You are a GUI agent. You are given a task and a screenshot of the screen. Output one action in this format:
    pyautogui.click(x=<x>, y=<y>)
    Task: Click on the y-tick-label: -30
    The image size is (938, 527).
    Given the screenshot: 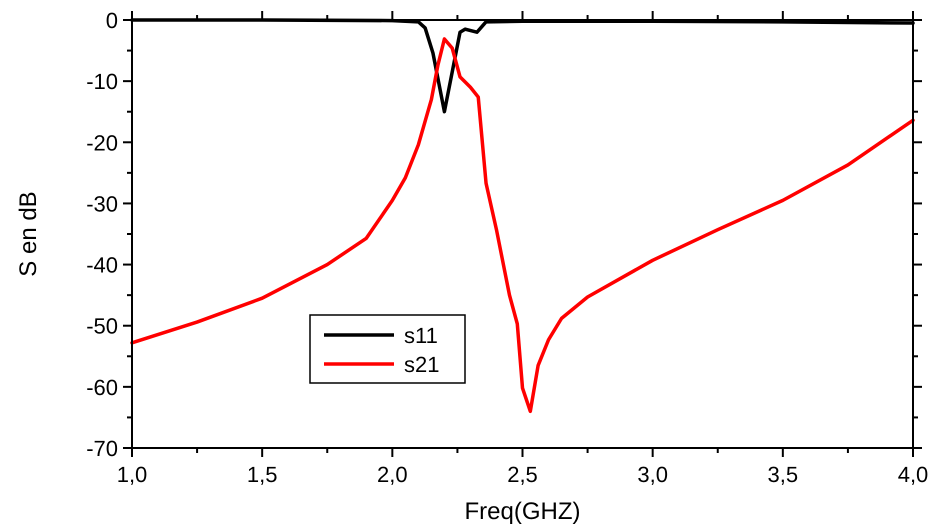 What is the action you would take?
    pyautogui.click(x=102, y=203)
    